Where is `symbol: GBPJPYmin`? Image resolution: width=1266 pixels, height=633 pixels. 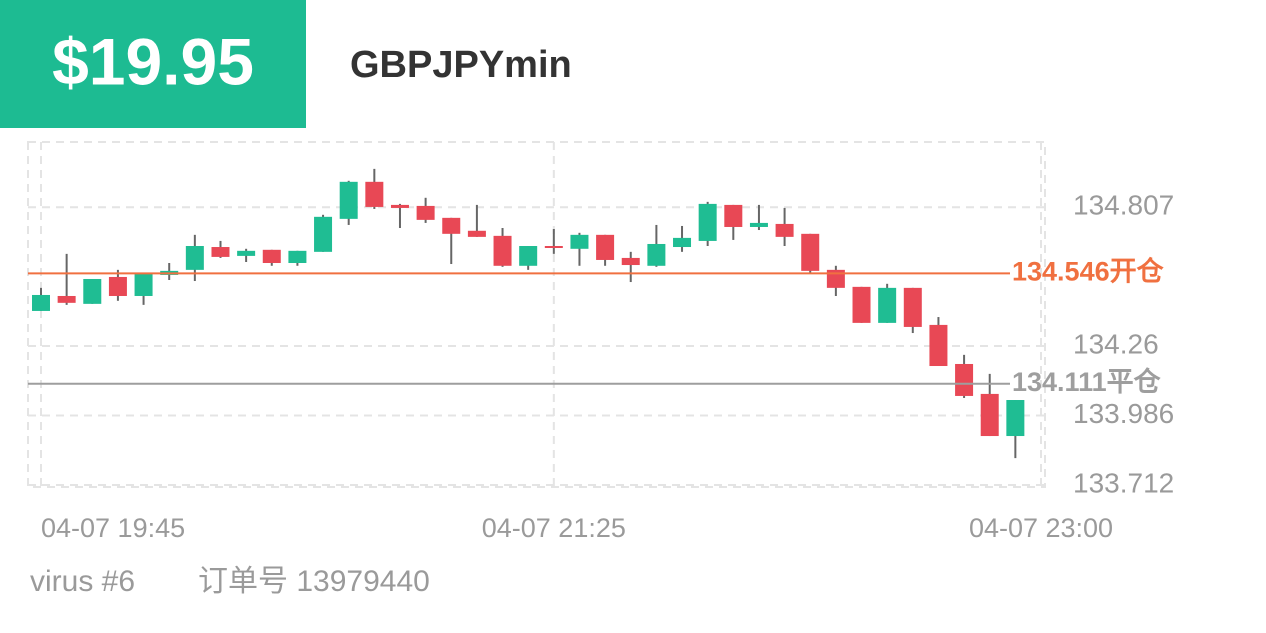 symbol: GBPJPYmin is located at coordinates (461, 65).